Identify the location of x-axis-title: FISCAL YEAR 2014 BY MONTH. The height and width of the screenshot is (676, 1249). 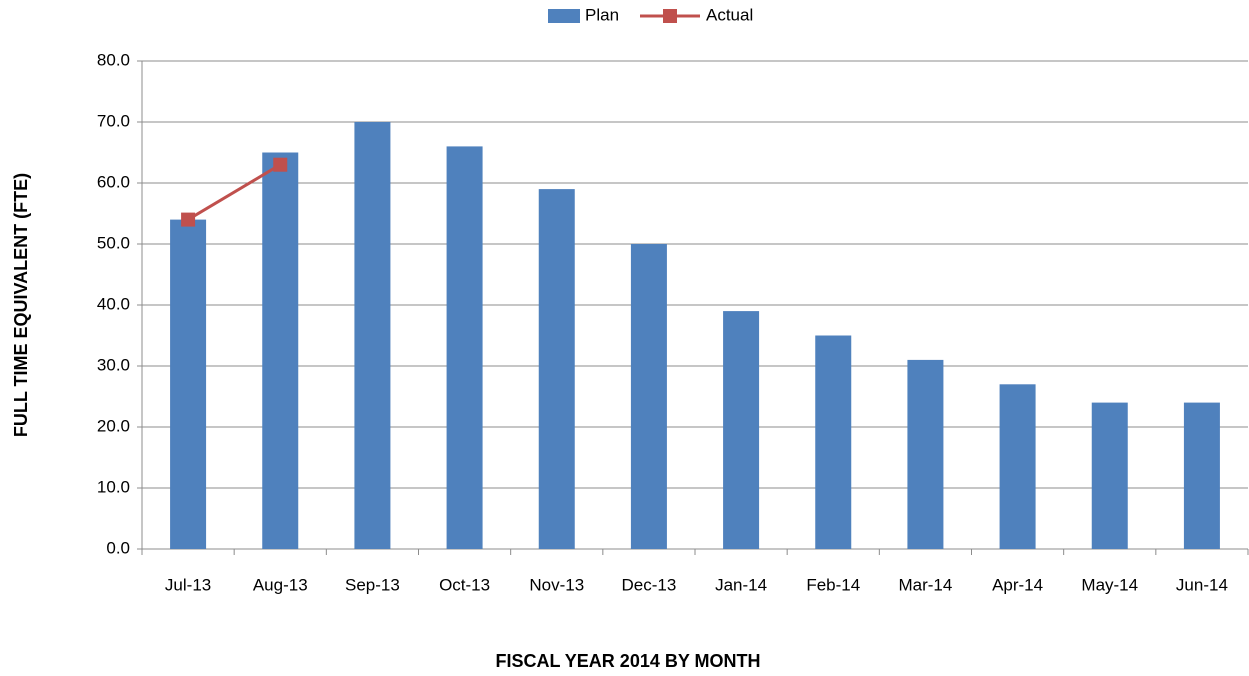
(627, 661).